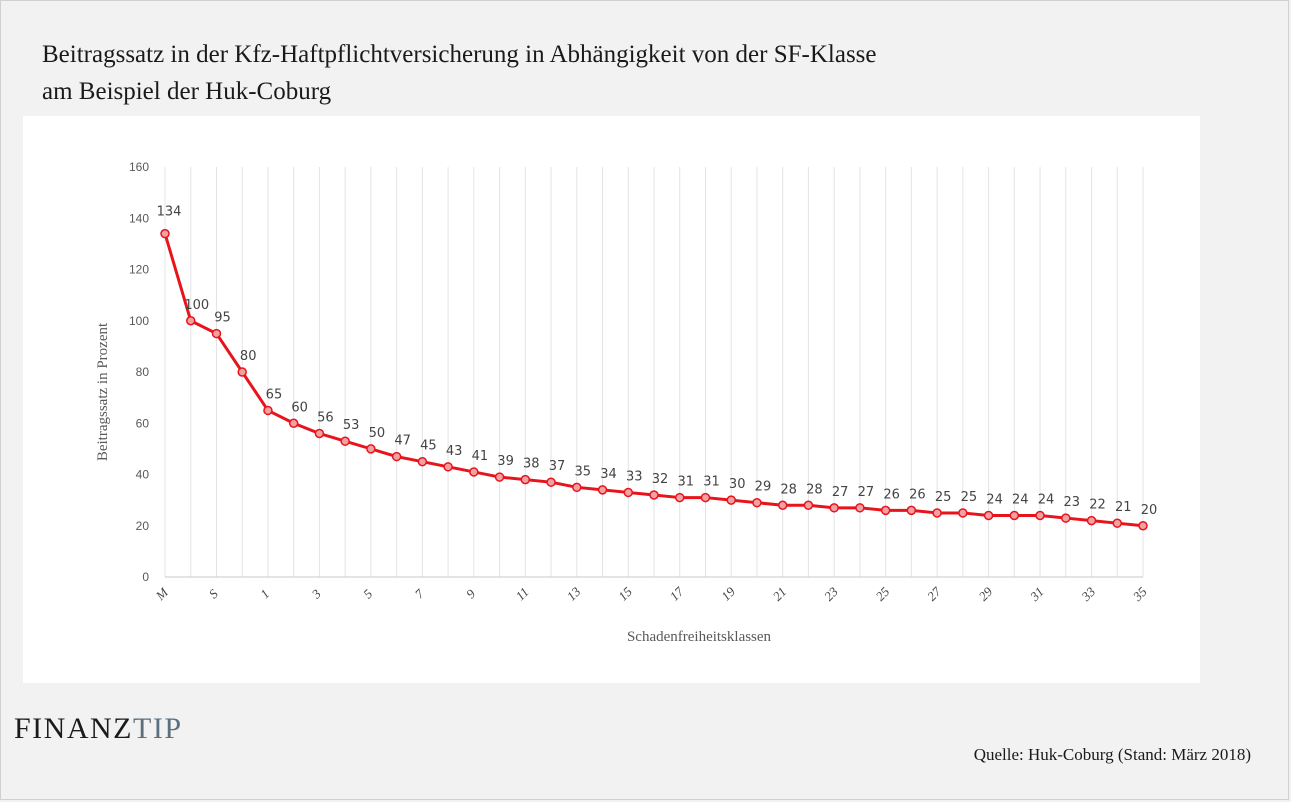  What do you see at coordinates (214, 594) in the screenshot?
I see `x-tick-label: S` at bounding box center [214, 594].